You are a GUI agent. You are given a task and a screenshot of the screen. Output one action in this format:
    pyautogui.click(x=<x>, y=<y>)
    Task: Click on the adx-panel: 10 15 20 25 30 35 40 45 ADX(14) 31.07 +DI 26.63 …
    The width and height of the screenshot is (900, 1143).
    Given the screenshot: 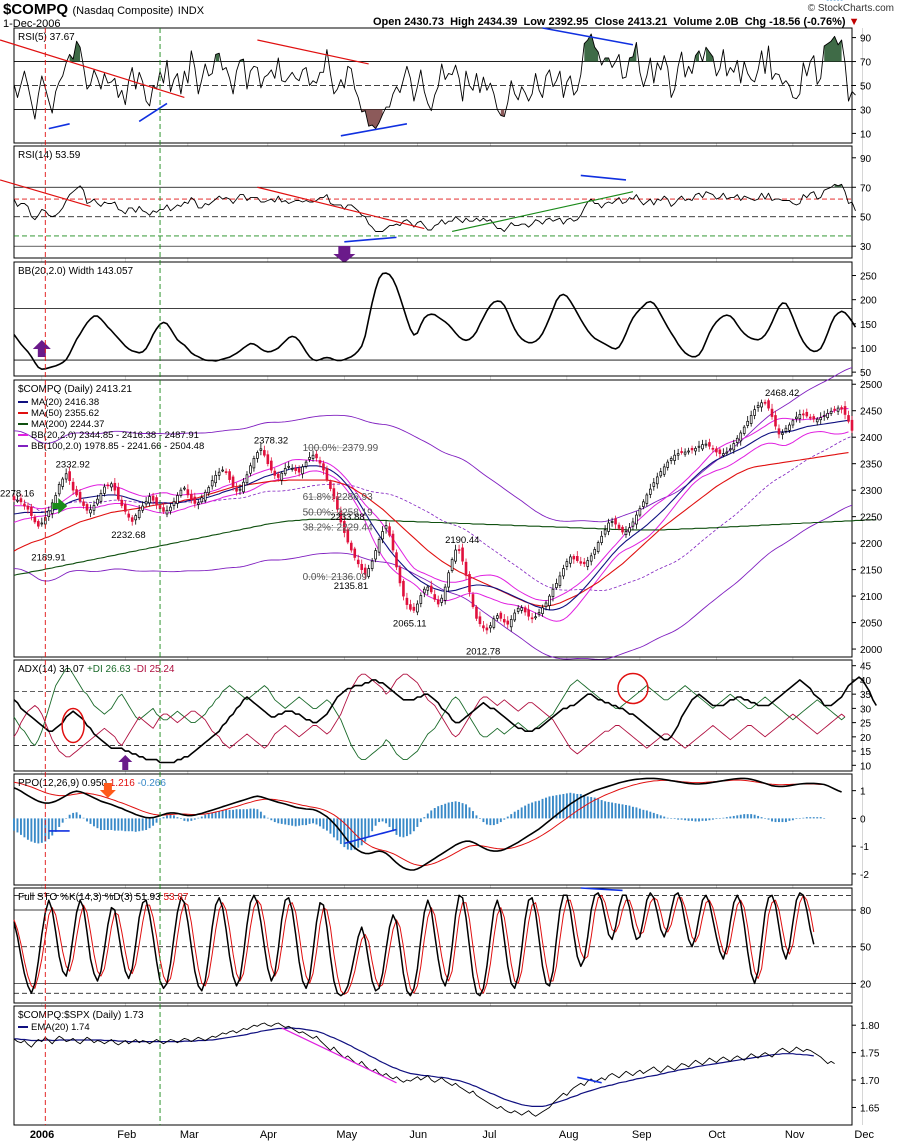 What is the action you would take?
    pyautogui.click(x=445, y=715)
    